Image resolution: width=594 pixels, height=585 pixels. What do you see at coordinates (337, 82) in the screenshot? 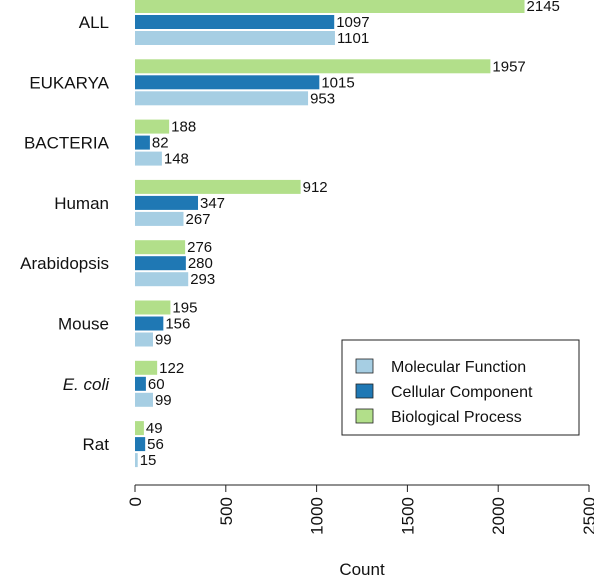
I see `value-label-eukarya-cellular-component: 1015` at bounding box center [337, 82].